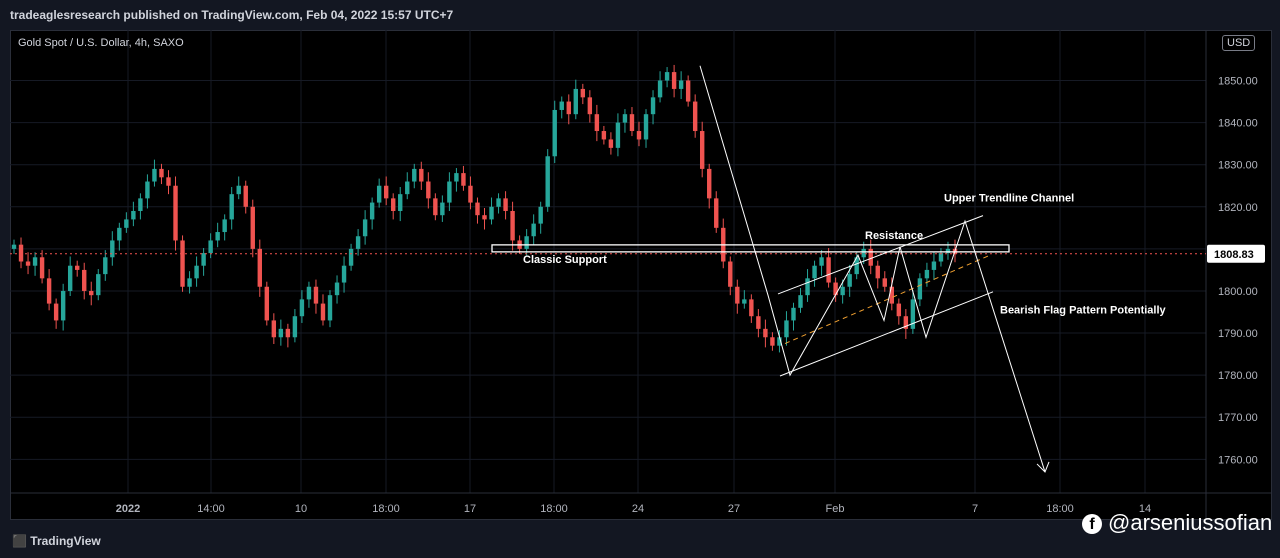 Image resolution: width=1280 pixels, height=558 pixels. I want to click on x-tick-label: 27, so click(734, 509).